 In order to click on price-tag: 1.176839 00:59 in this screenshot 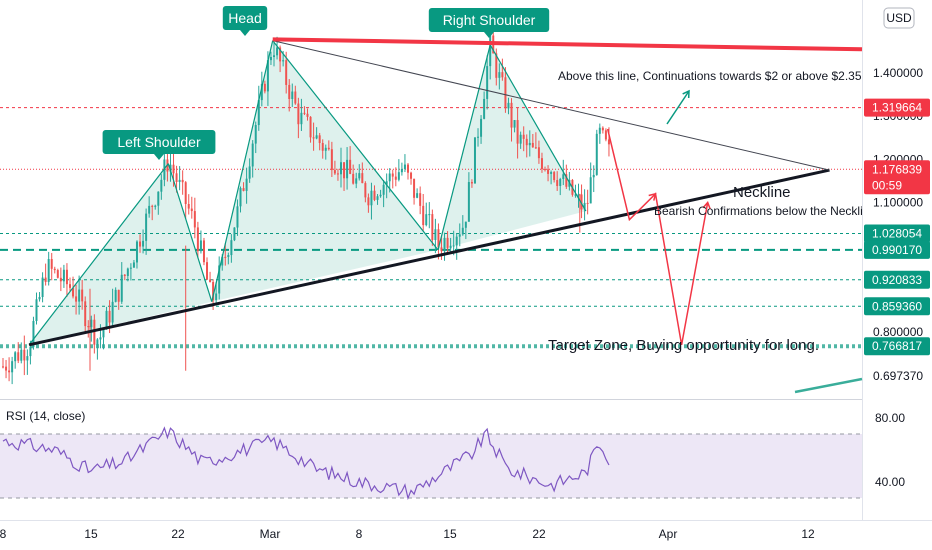, I will do `click(897, 177)`.